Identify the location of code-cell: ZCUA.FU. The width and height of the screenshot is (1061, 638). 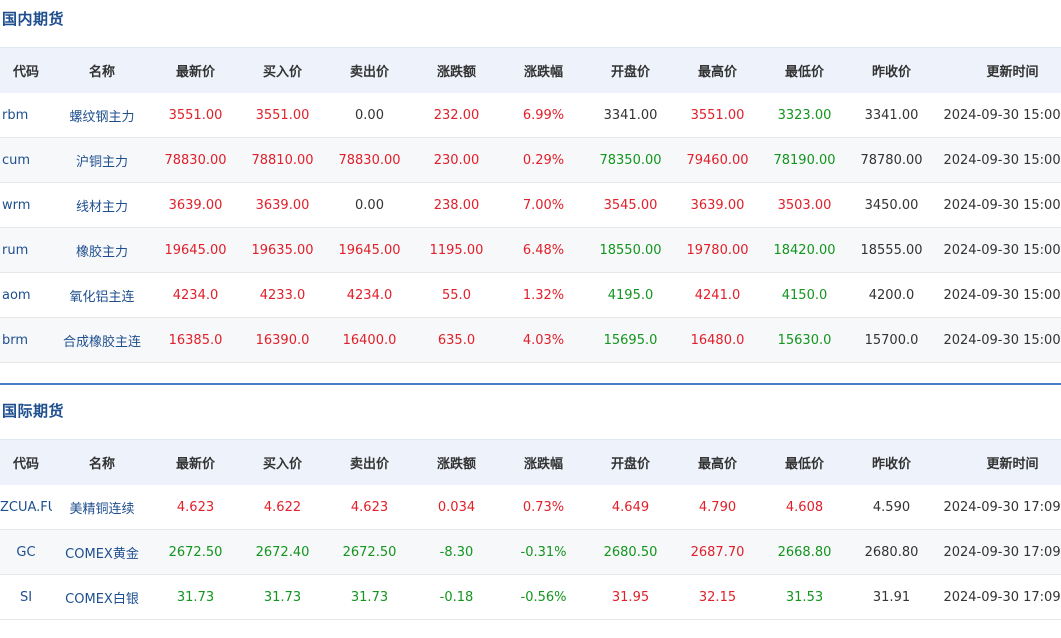
(26, 507).